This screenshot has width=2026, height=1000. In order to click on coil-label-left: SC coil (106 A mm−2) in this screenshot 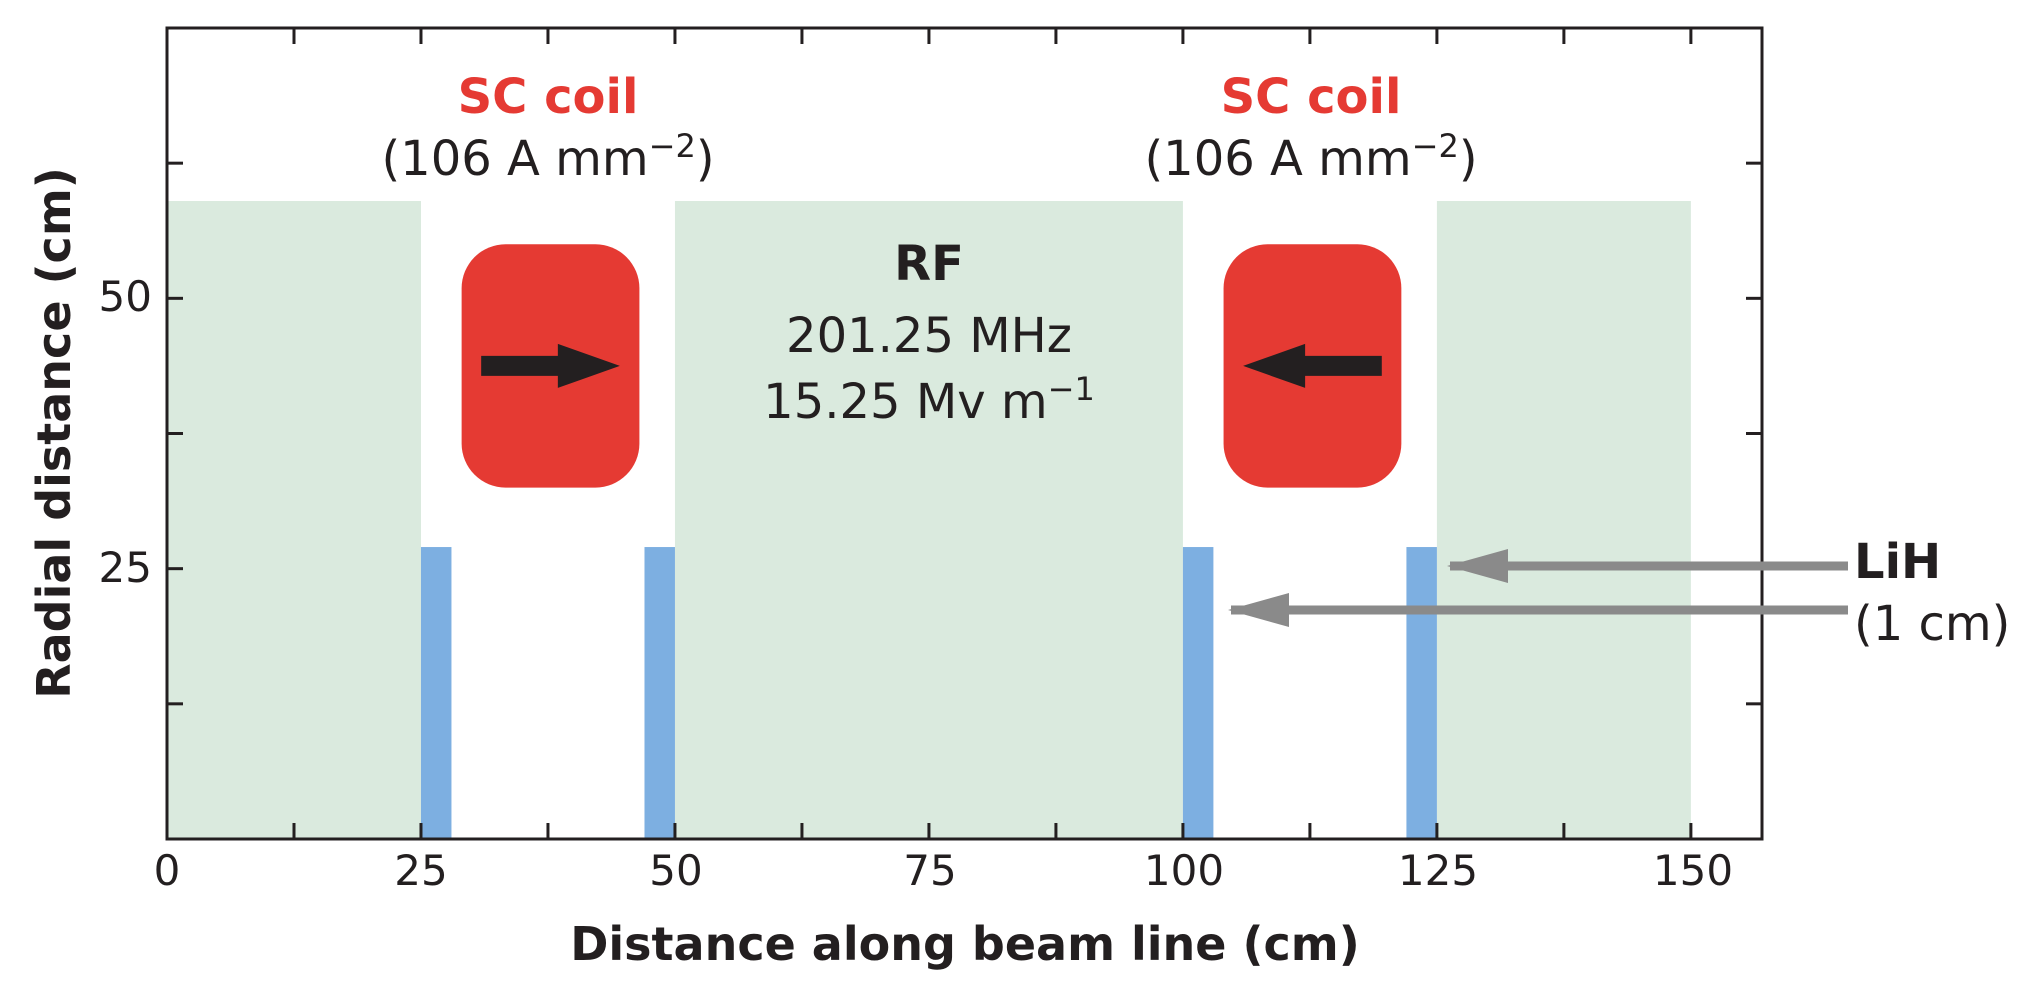, I will do `click(547, 128)`.